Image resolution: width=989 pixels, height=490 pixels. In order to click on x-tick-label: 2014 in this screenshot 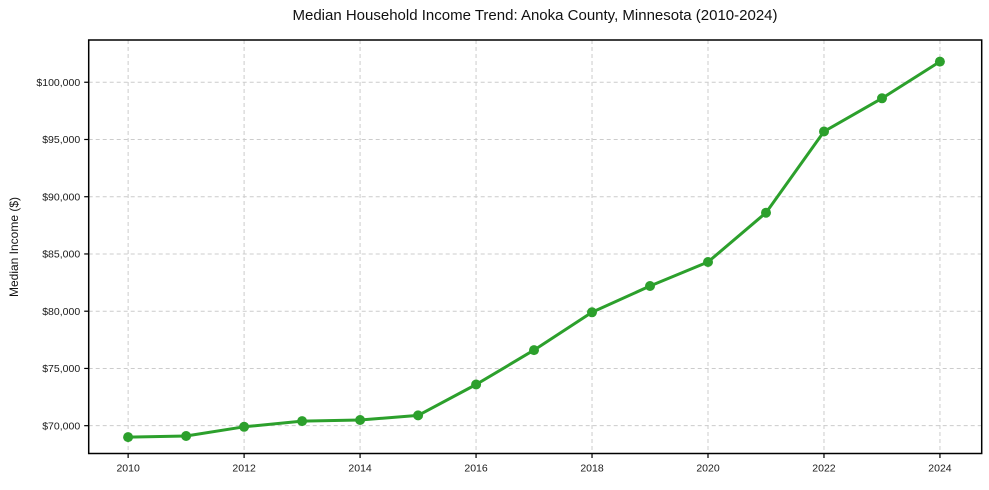, I will do `click(360, 469)`.